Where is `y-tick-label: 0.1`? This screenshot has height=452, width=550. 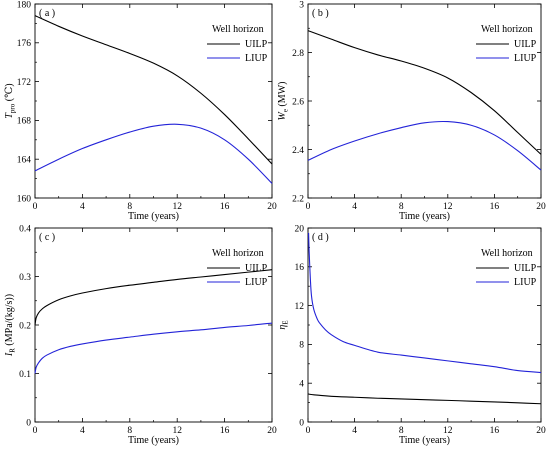
y-tick-label: 0.1 is located at coordinates (25, 375).